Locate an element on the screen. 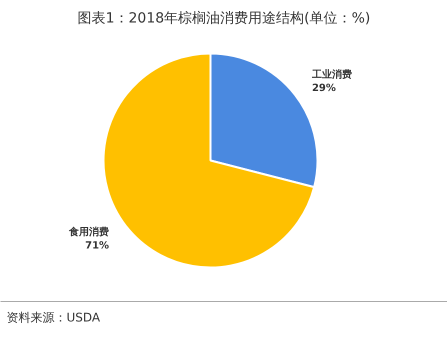 The image size is (447, 337). data-label: 71% is located at coordinates (97, 246).